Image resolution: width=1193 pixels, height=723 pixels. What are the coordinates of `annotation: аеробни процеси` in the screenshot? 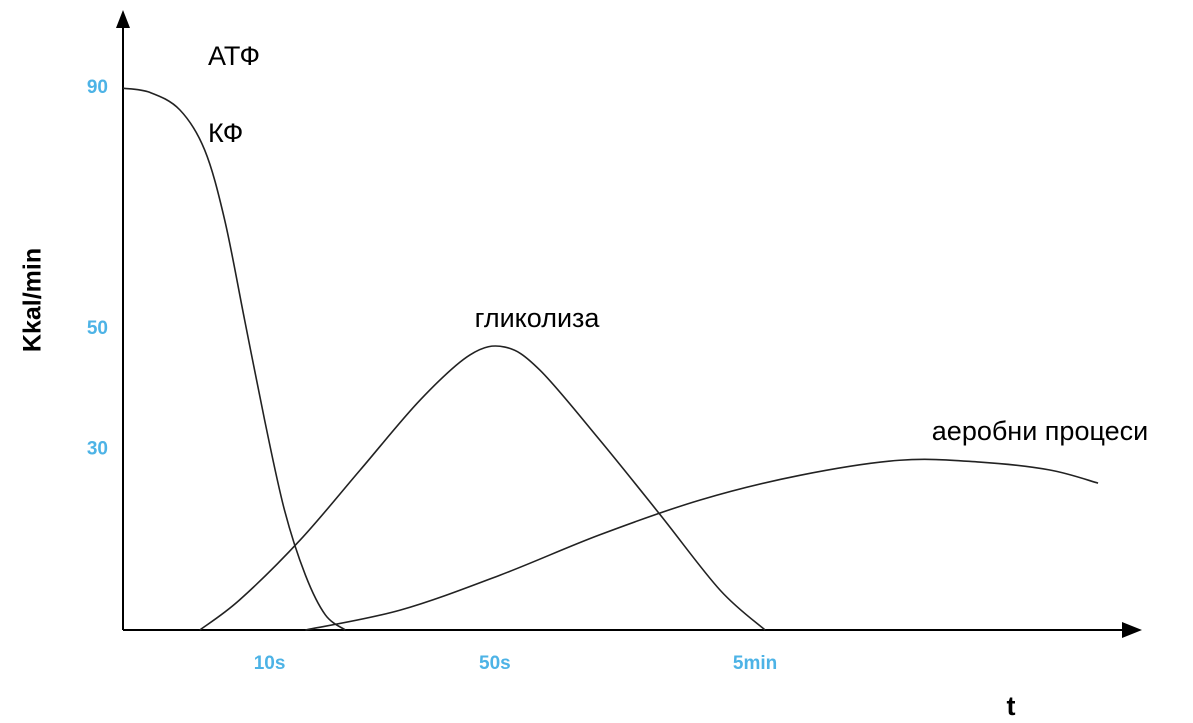 It's located at (1040, 431).